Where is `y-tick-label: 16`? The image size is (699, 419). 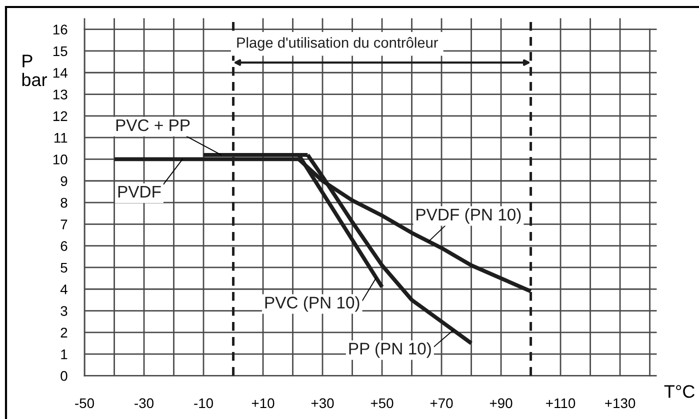 y-tick-label: 16 is located at coordinates (60, 29).